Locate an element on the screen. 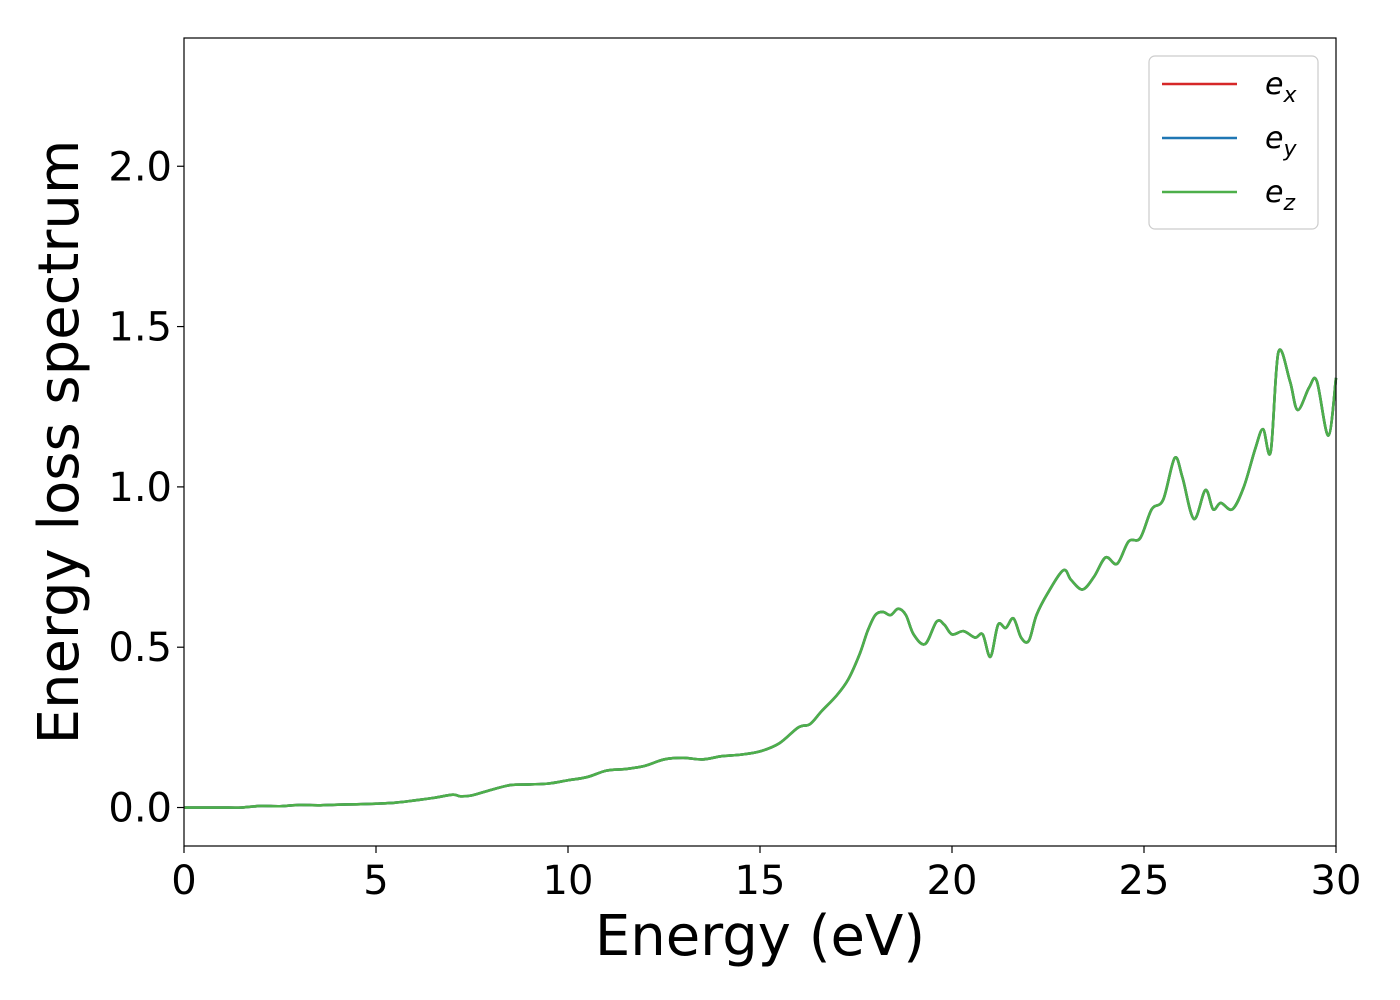  y-tick-label: 1.5 is located at coordinates (140, 328).